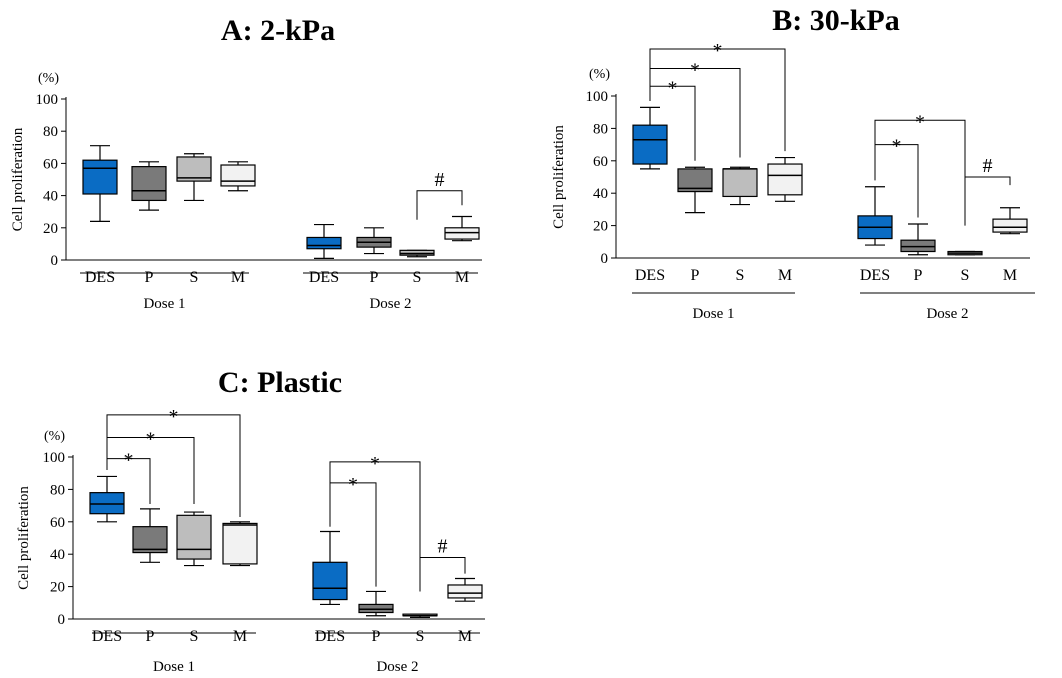 This screenshot has height=678, width=1062. Describe the element at coordinates (600, 194) in the screenshot. I see `y-tick-label: 40` at that location.